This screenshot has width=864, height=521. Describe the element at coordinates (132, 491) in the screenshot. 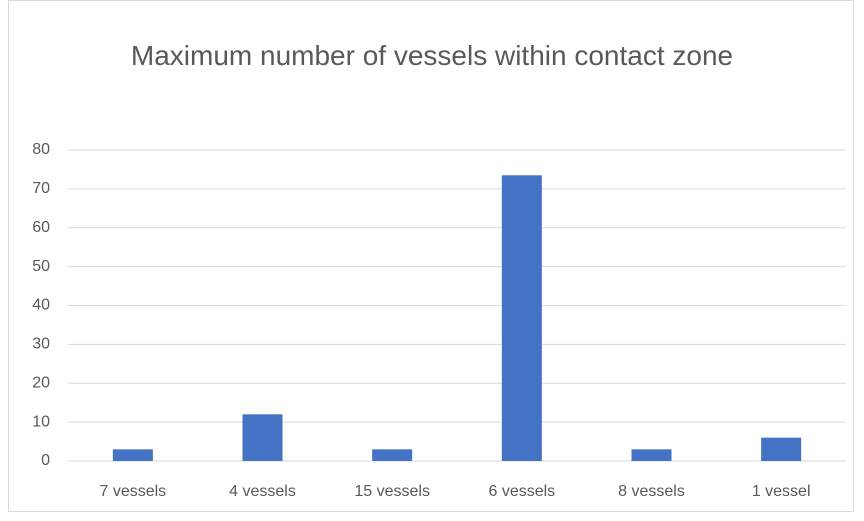

I see `x-tick-label: 7 vessels` at that location.